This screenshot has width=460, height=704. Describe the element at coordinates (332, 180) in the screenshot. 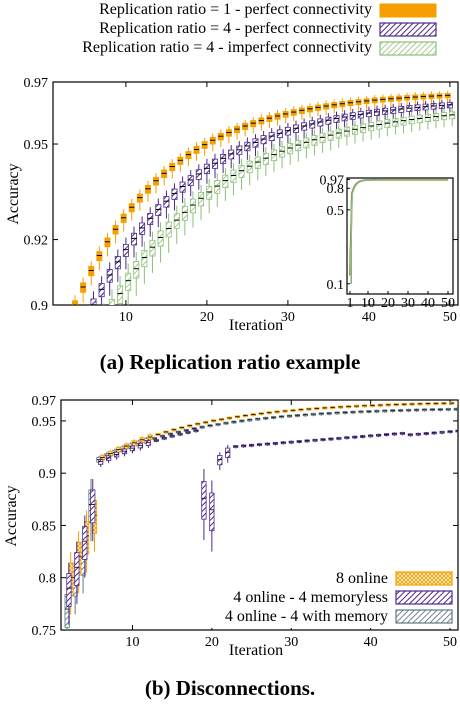

I see `inset-ytick-label: 0.97` at that location.